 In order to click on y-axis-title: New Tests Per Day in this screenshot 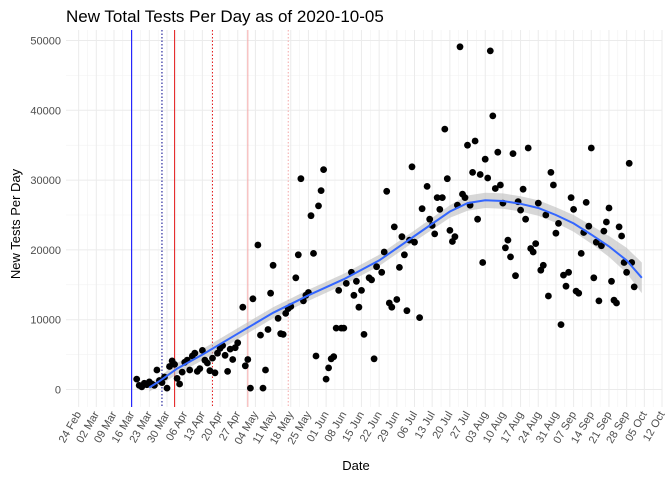, I will do `click(15, 223)`.